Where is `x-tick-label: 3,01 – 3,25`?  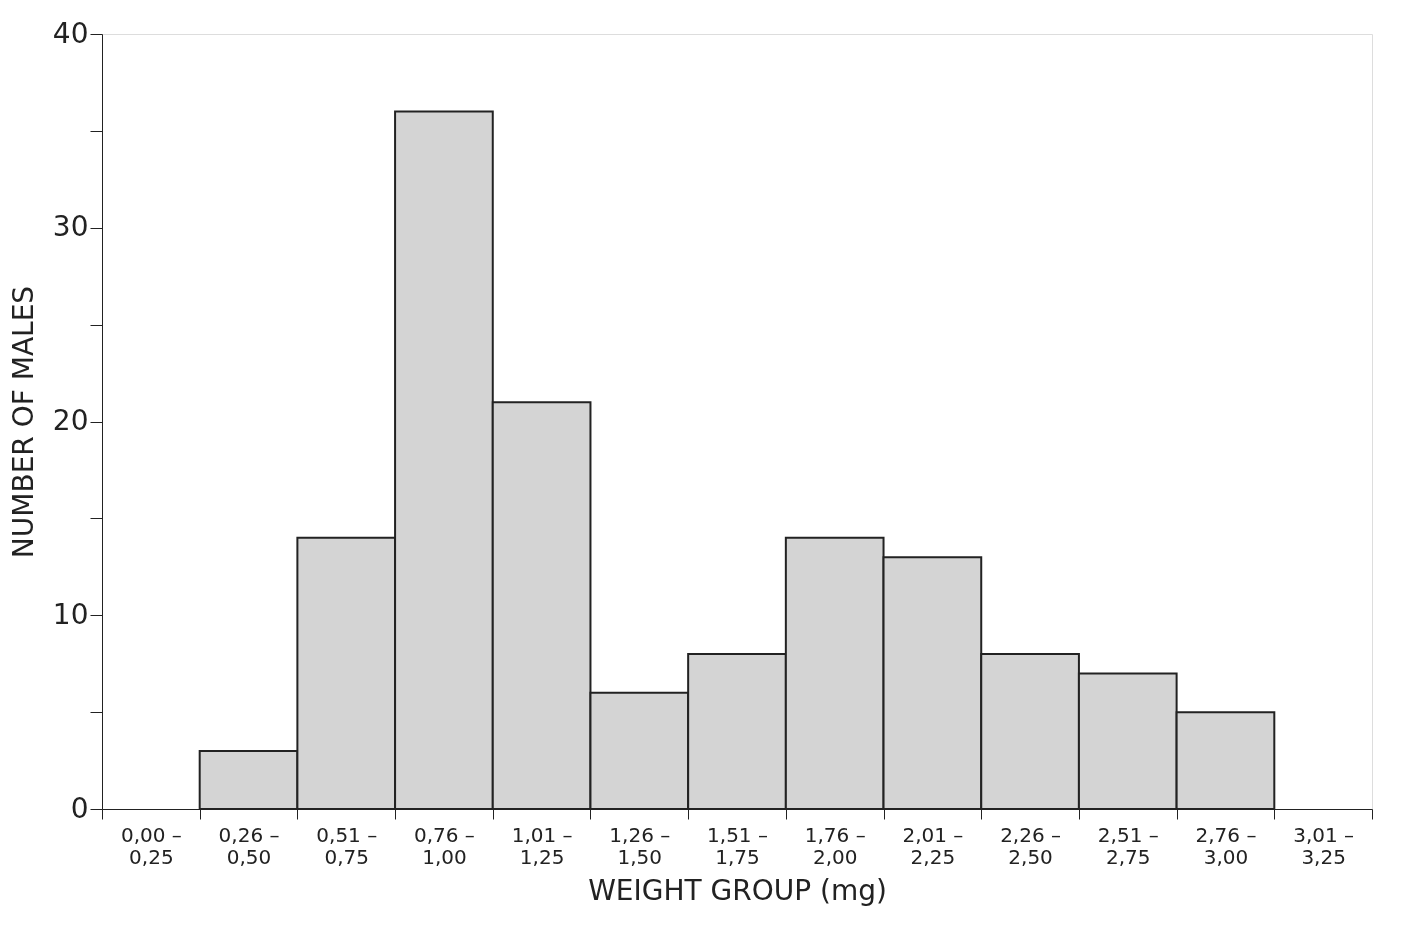
x-tick-label: 3,01 – 3,25 is located at coordinates (1324, 845).